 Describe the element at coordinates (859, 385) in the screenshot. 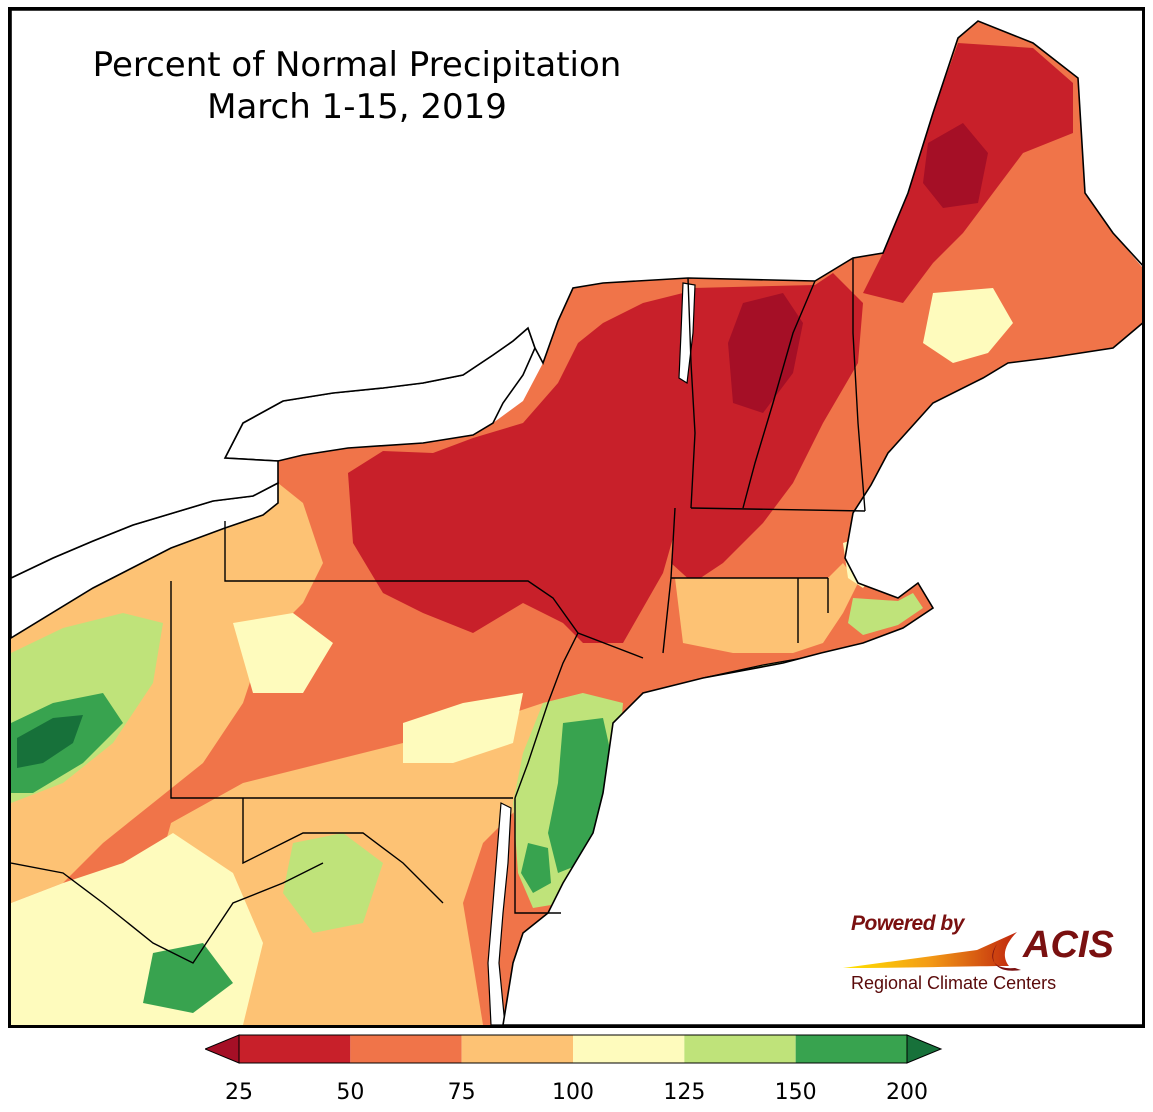

I see `border-nh-me` at that location.